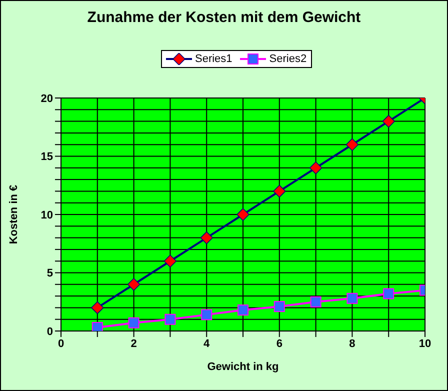 The image size is (448, 391). I want to click on y-tick-label: 5, so click(49, 274).